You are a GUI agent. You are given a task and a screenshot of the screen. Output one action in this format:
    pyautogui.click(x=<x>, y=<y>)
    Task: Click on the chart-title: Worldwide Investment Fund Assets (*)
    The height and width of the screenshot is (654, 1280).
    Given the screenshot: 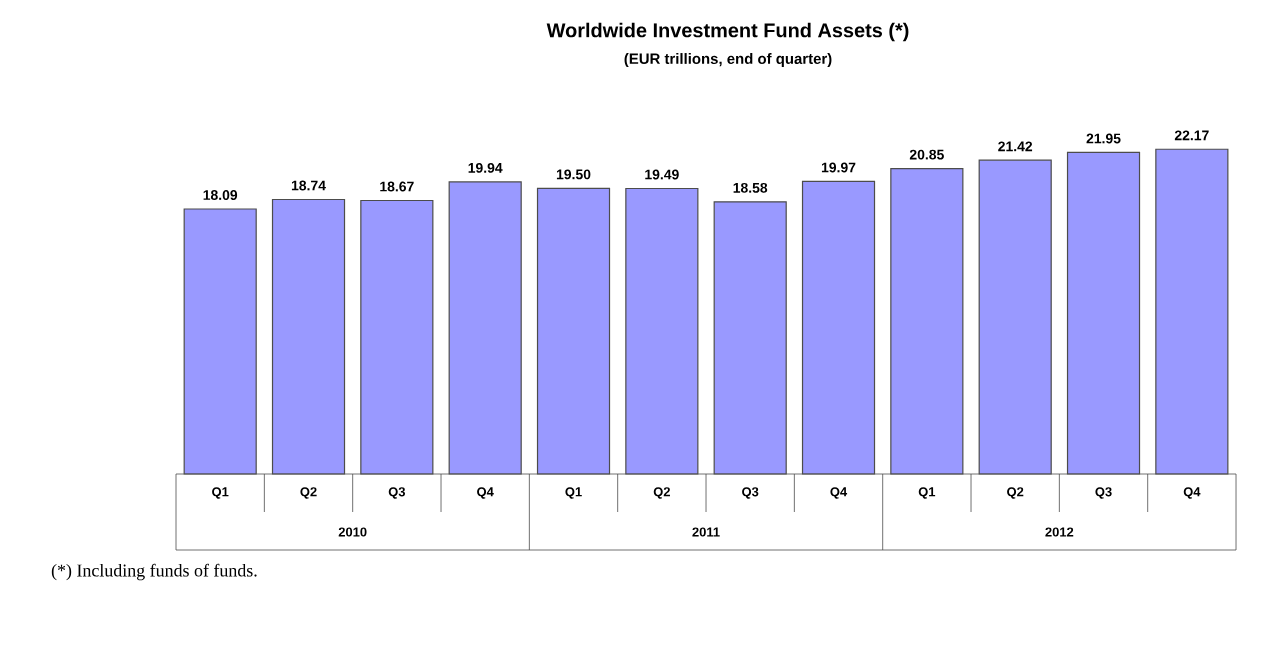 What is the action you would take?
    pyautogui.click(x=727, y=32)
    